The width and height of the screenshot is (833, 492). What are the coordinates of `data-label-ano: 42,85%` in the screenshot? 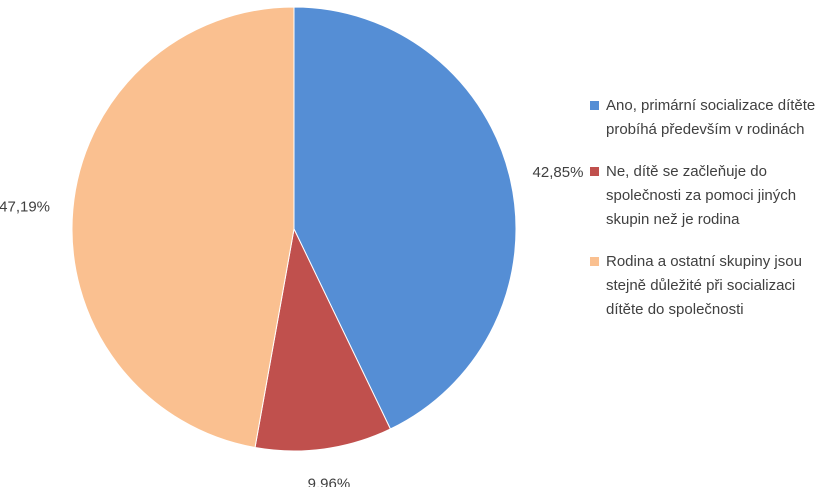 It's located at (558, 172).